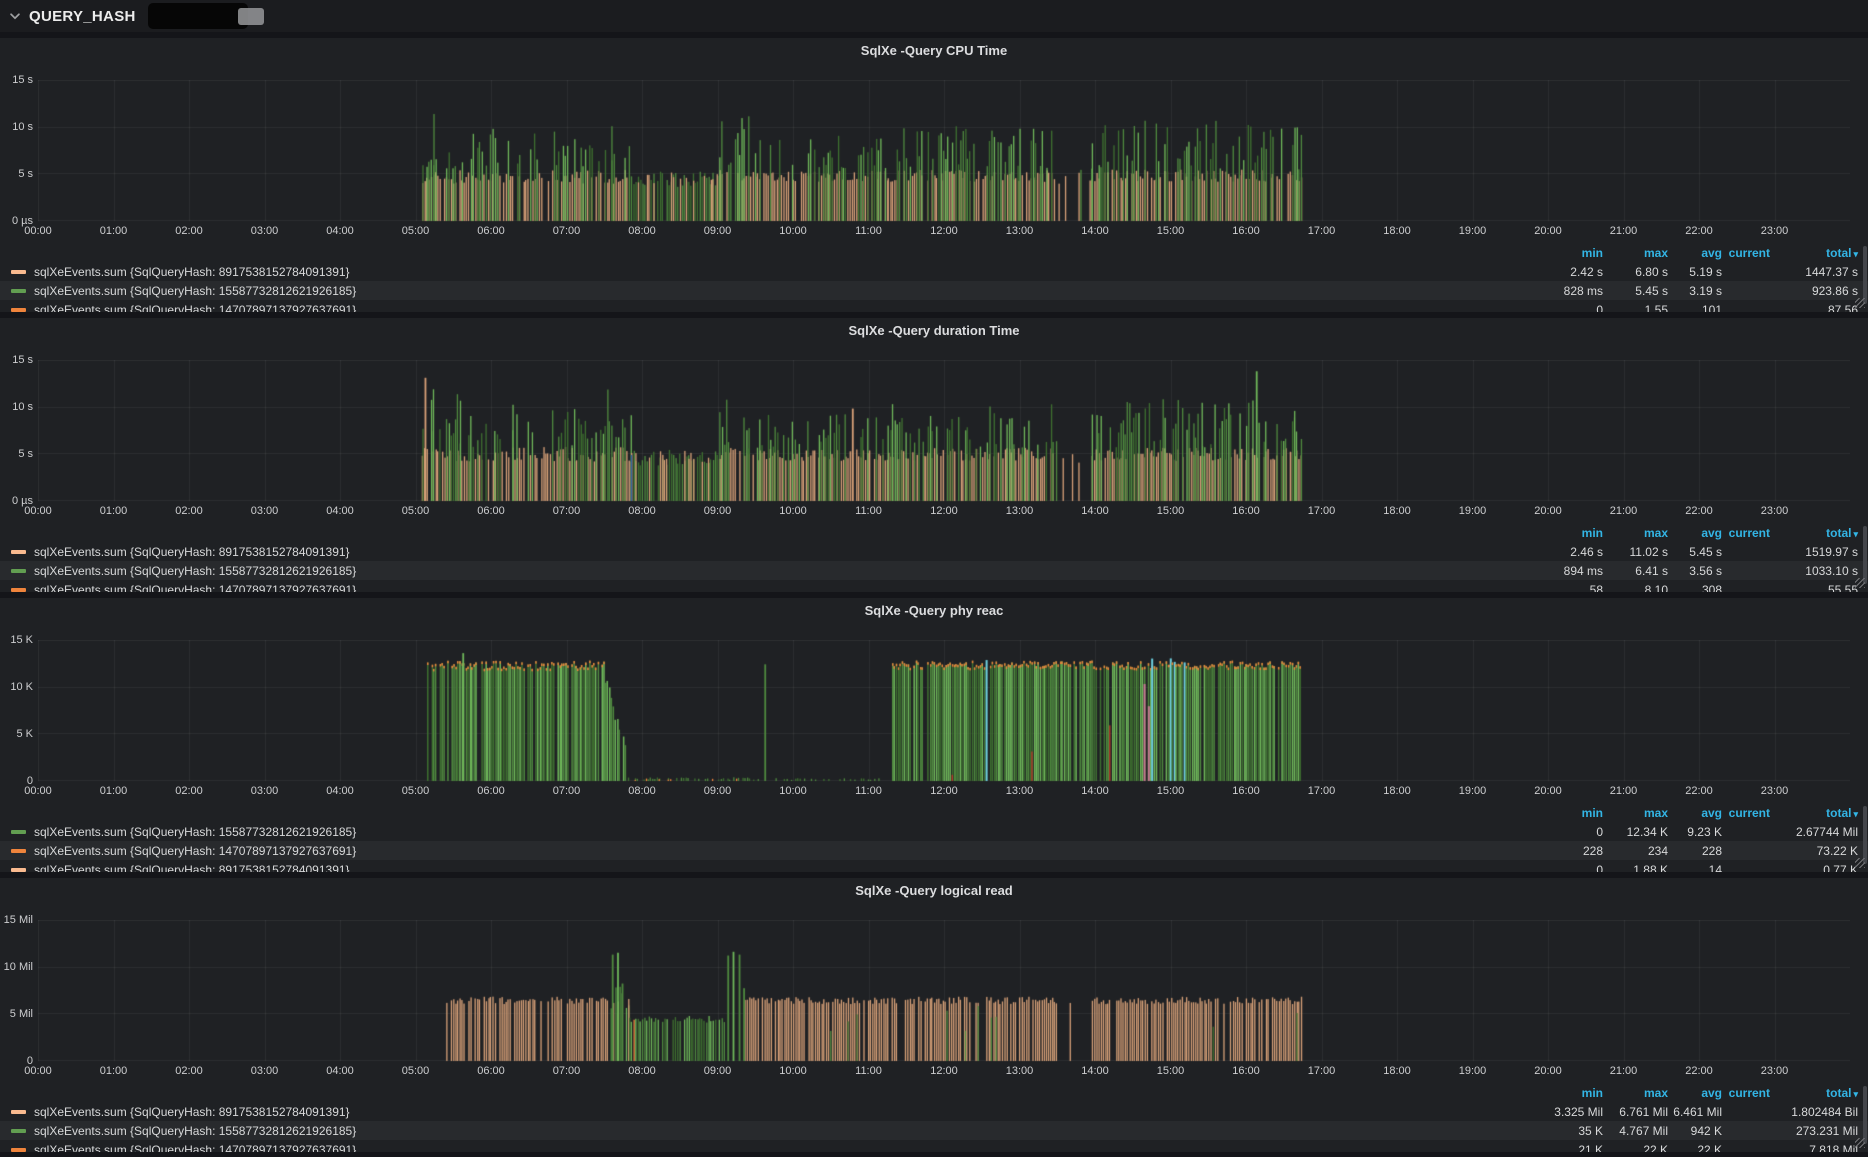 This screenshot has width=1868, height=1157. Describe the element at coordinates (340, 1071) in the screenshot. I see `x-axis-tick: 04:00` at that location.